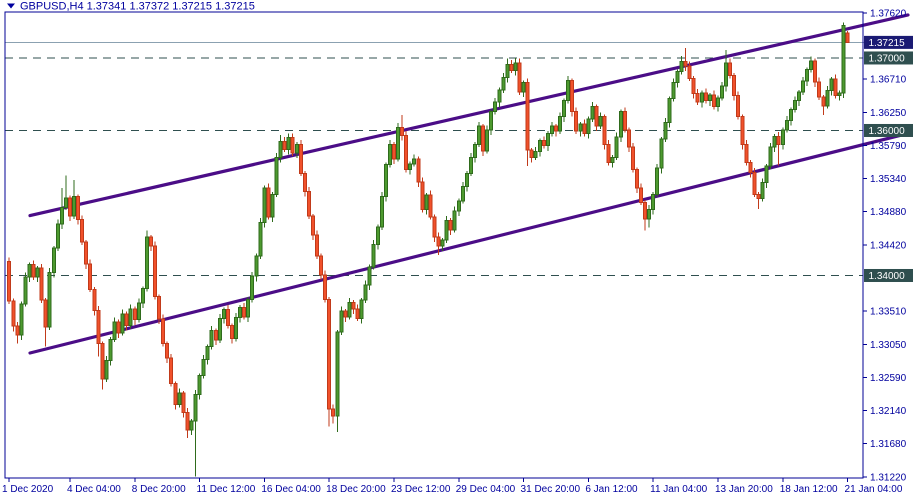  What do you see at coordinates (888, 444) in the screenshot?
I see `price-tick-label: 1.31680` at bounding box center [888, 444].